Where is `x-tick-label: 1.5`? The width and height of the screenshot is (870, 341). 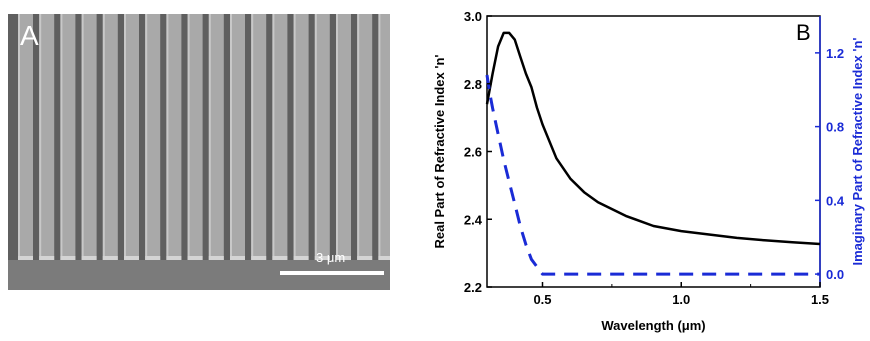
x-tick-label: 1.5 is located at coordinates (820, 299).